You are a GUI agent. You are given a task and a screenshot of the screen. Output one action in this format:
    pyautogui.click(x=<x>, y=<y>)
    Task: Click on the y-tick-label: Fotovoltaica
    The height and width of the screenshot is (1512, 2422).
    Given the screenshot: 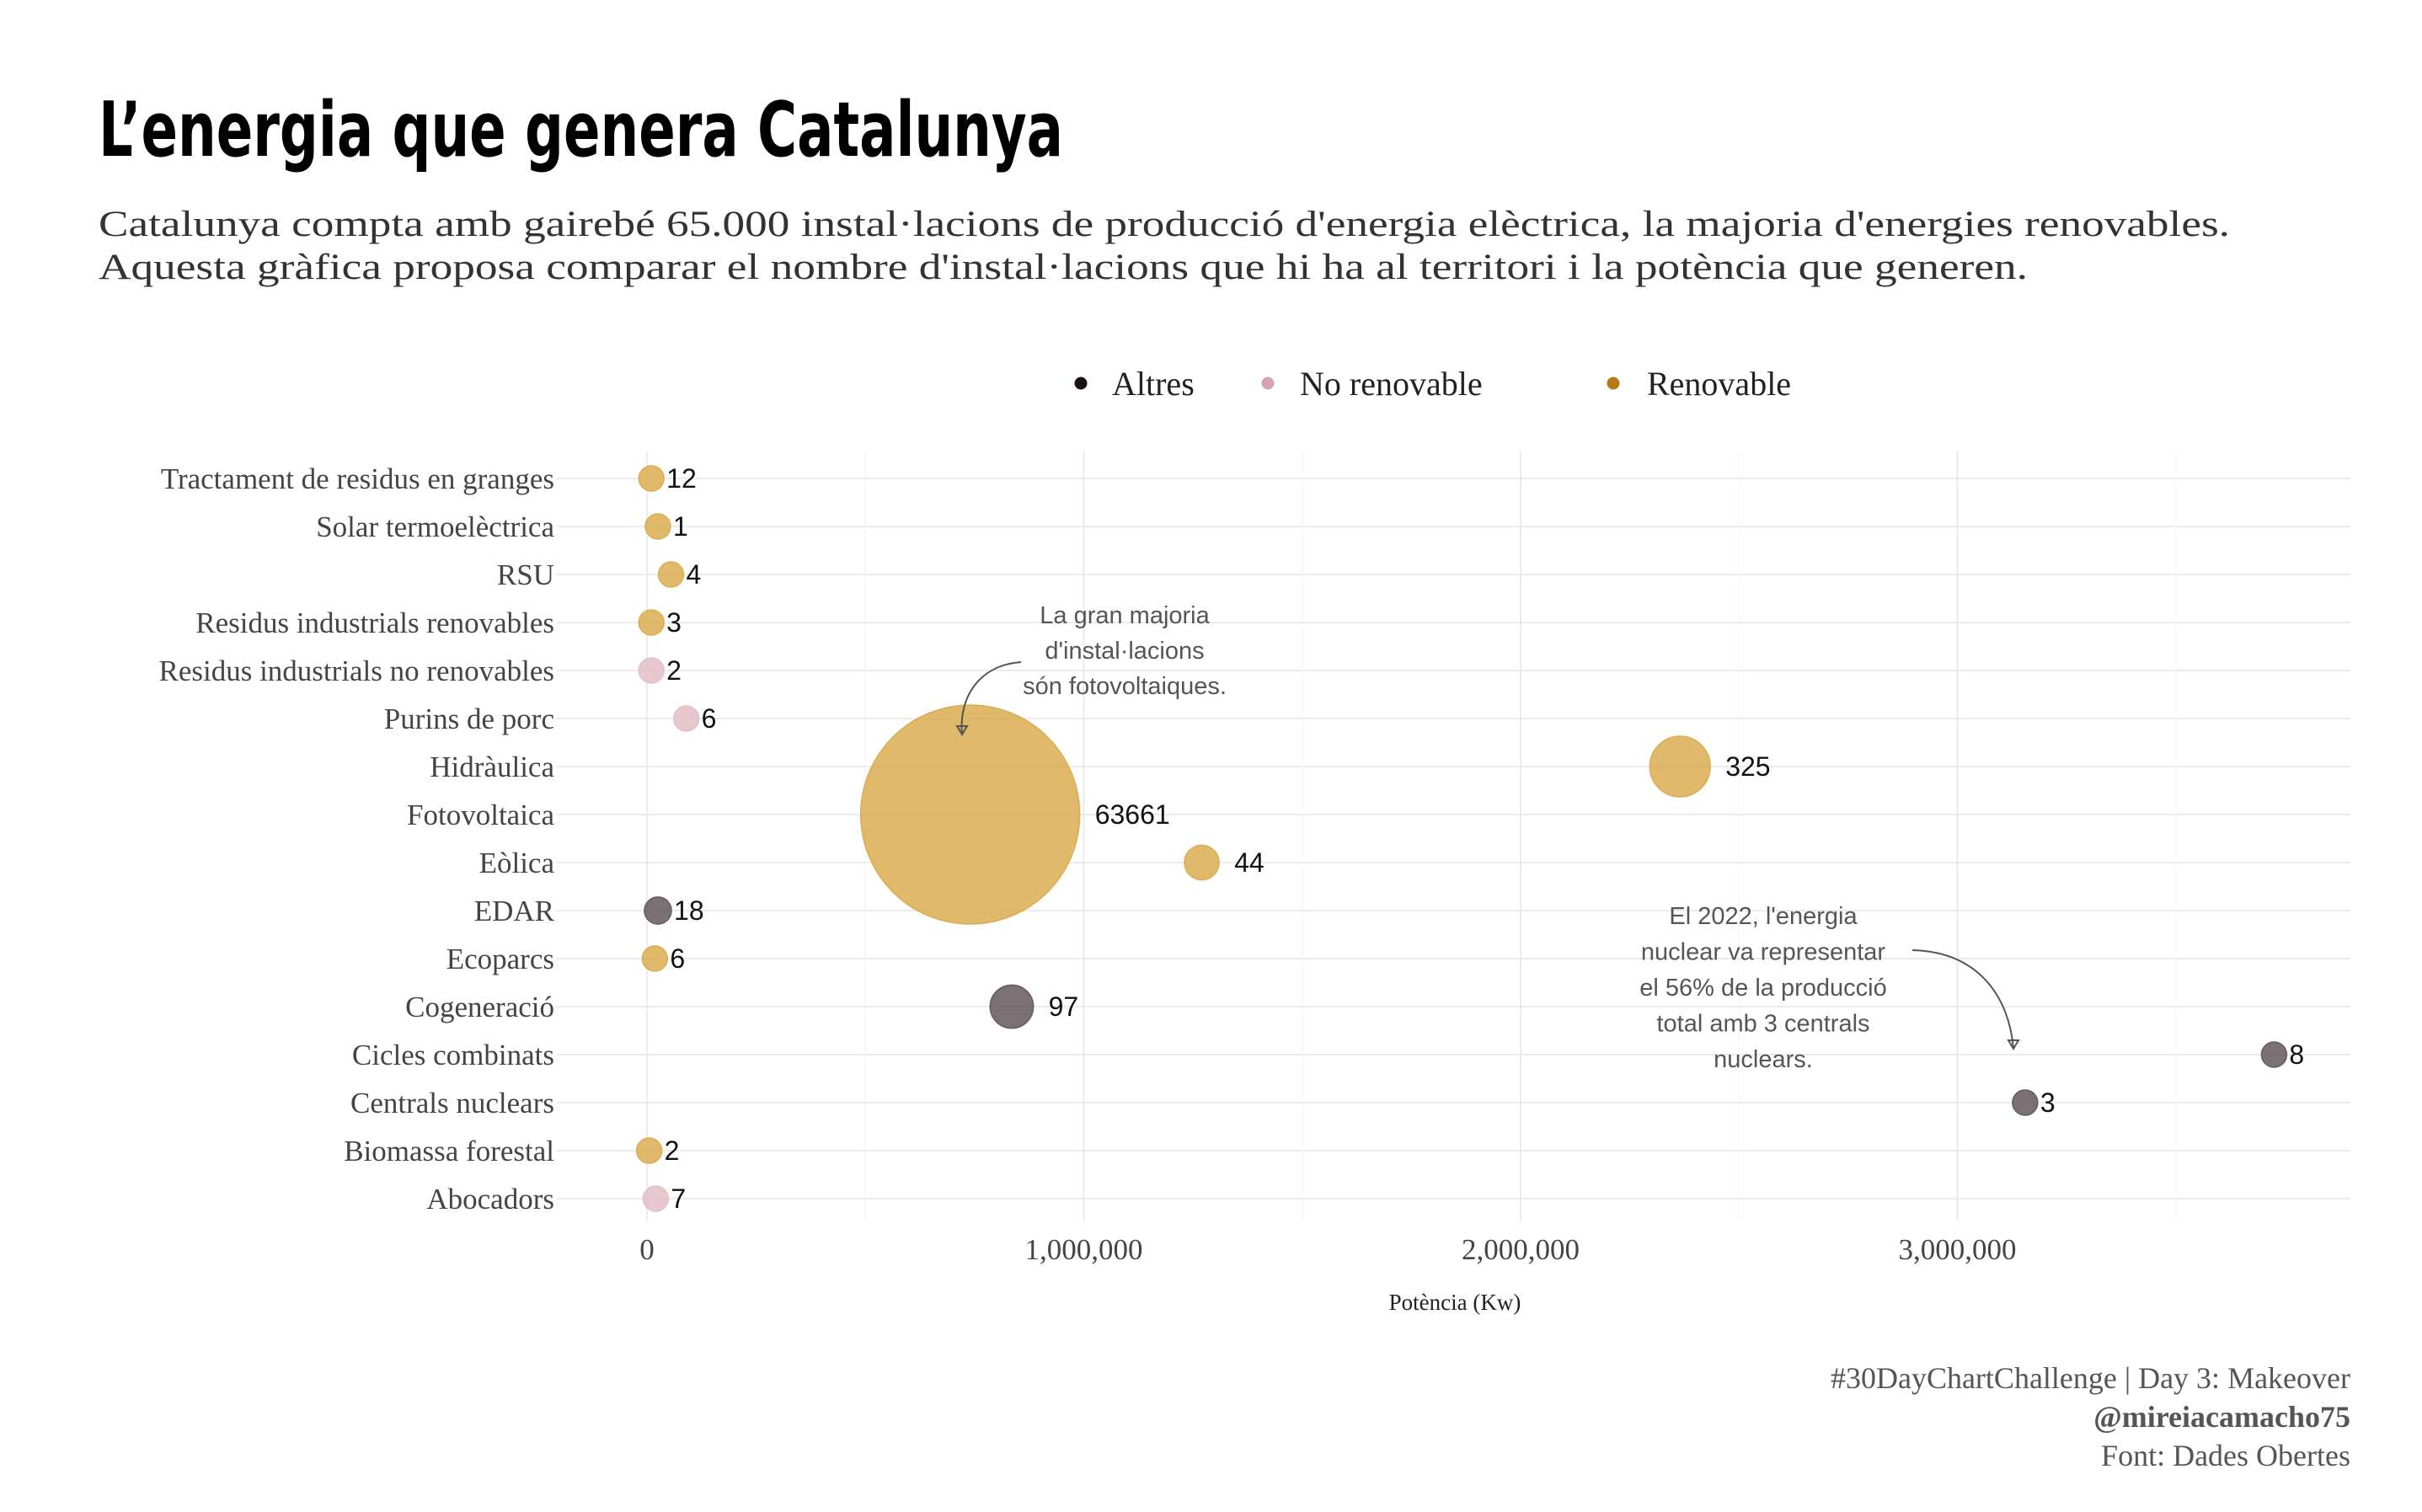 What is the action you would take?
    pyautogui.click(x=480, y=815)
    